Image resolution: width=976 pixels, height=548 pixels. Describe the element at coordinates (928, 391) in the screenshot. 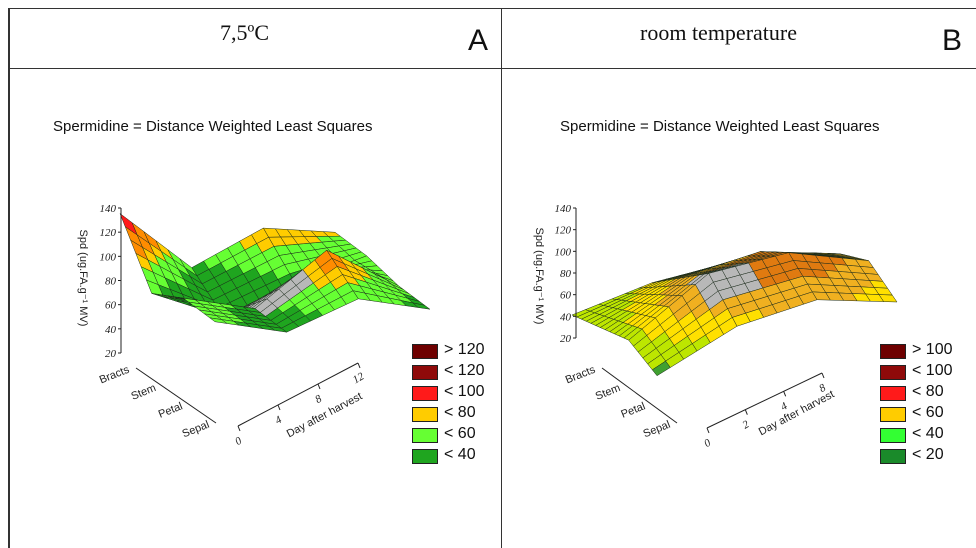

I see `panel-b-legend-label: < 80` at that location.